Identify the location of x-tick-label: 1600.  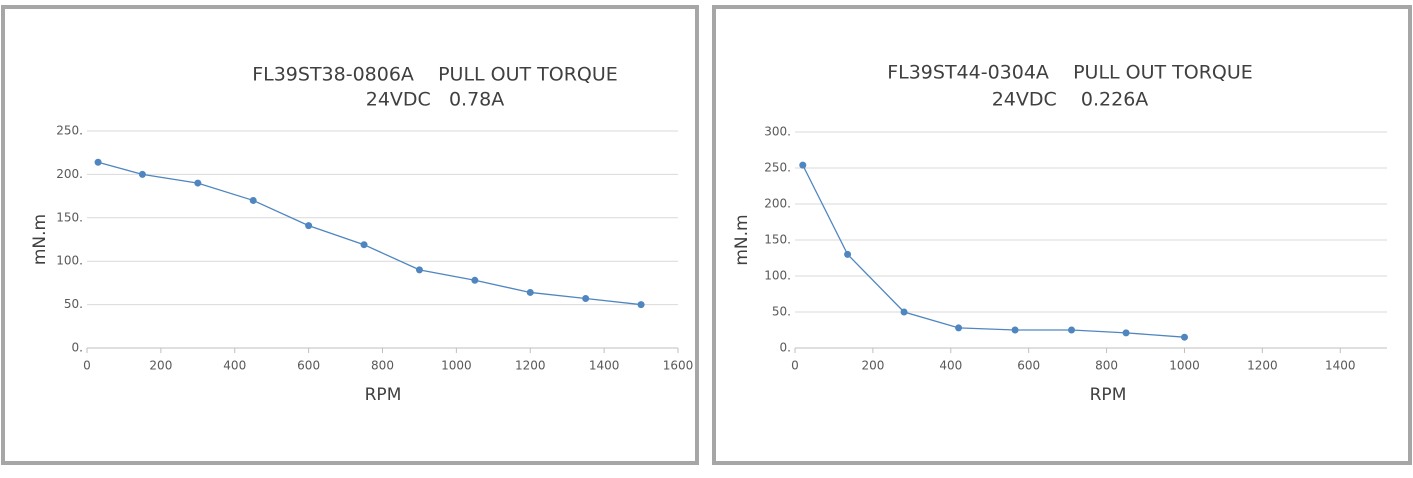
(678, 366).